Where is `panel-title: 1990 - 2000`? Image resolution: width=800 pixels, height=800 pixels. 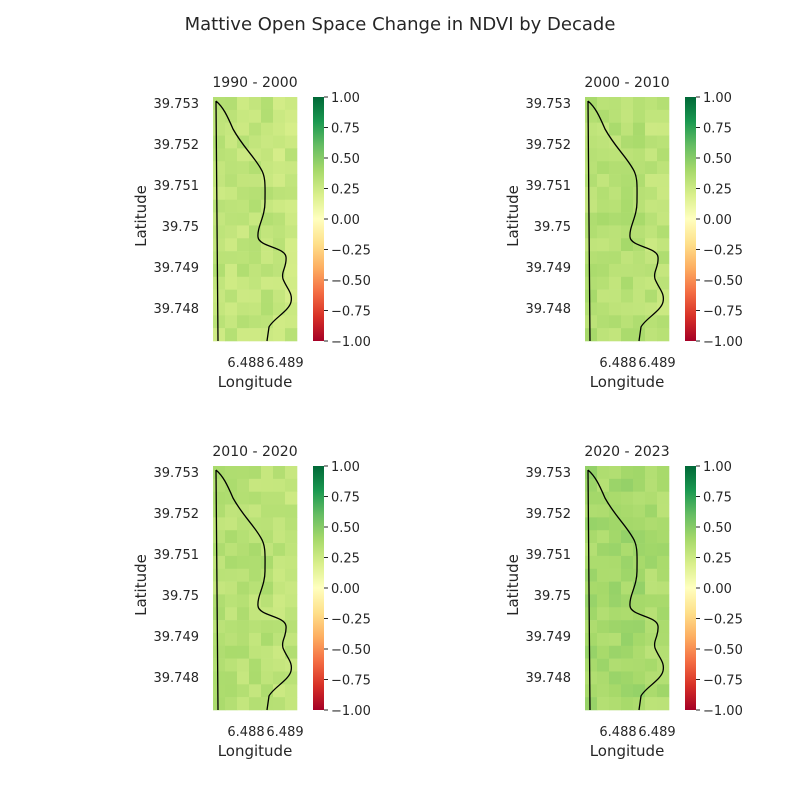 panel-title: 1990 - 2000 is located at coordinates (254, 83).